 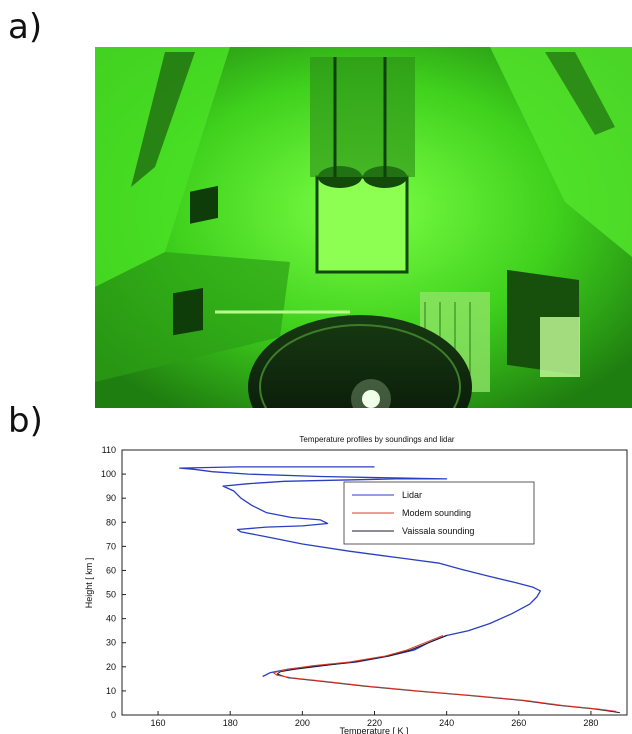 I want to click on y-tick-label: 60, so click(x=111, y=570).